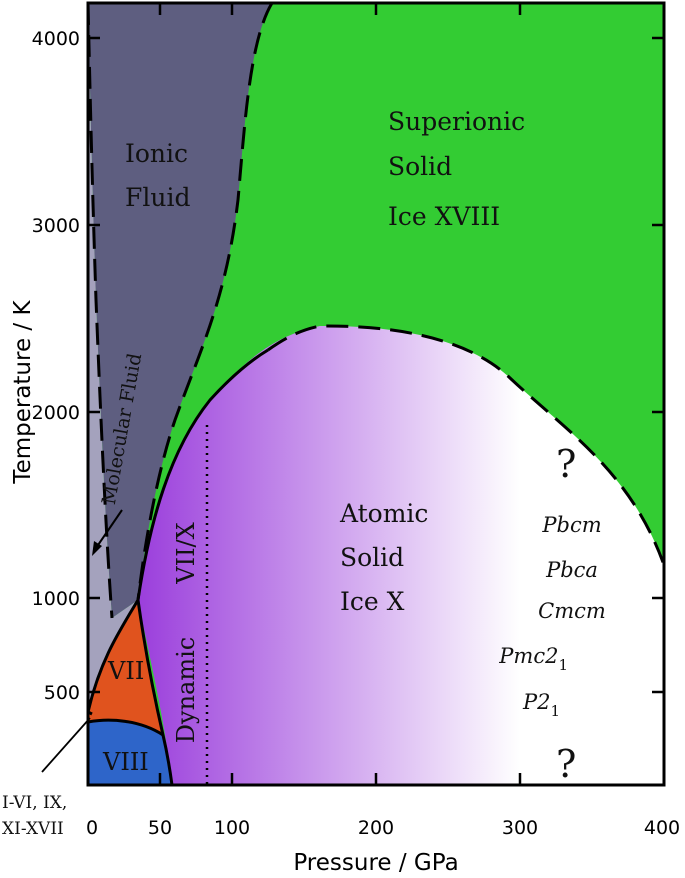 This screenshot has width=685, height=878. What do you see at coordinates (56, 599) in the screenshot?
I see `y-tick-label: 1000` at bounding box center [56, 599].